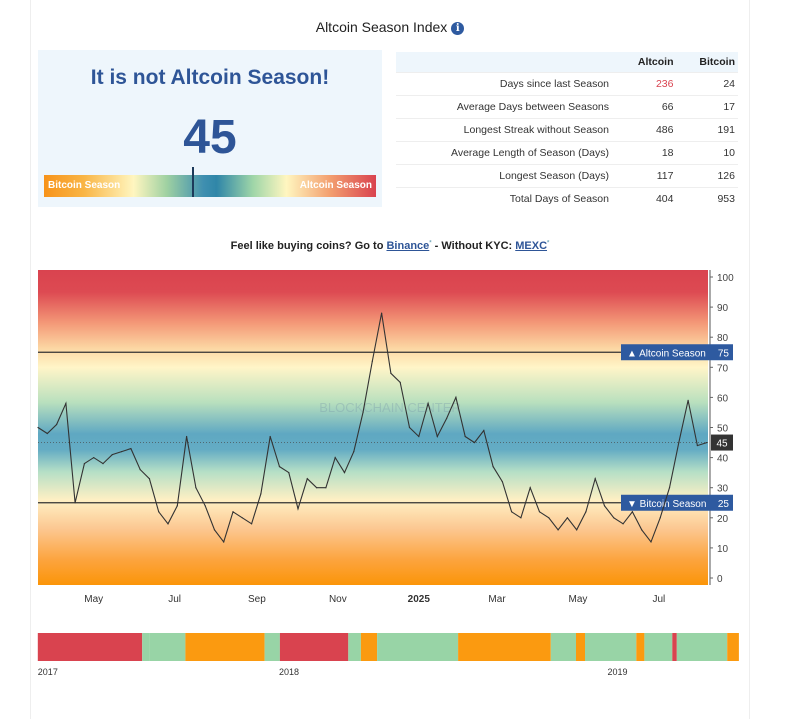 Image resolution: width=810 pixels, height=719 pixels. Describe the element at coordinates (257, 599) in the screenshot. I see `x-tick-label: Sep` at that location.